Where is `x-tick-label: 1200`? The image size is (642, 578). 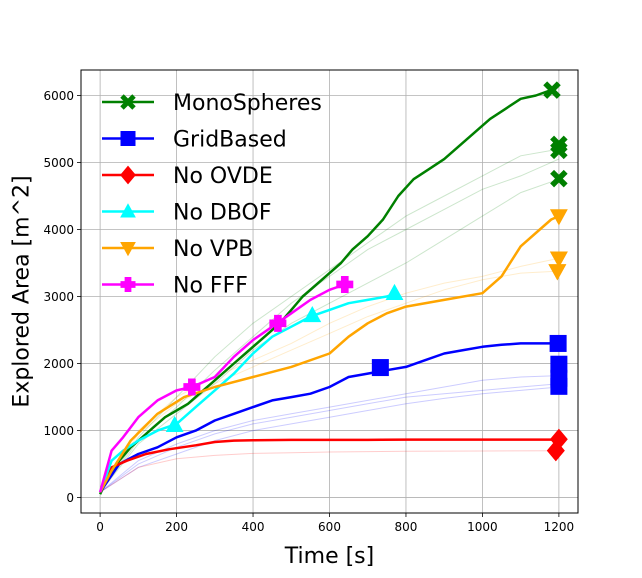
x-tick-label: 1200 is located at coordinates (559, 527).